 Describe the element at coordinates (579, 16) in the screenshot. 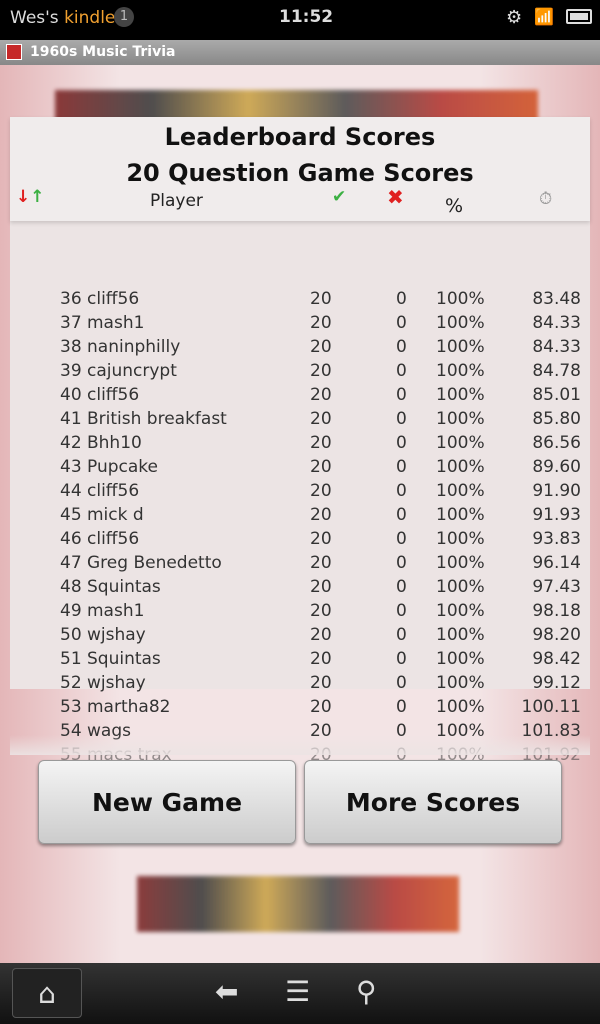

I see `battery-icon` at that location.